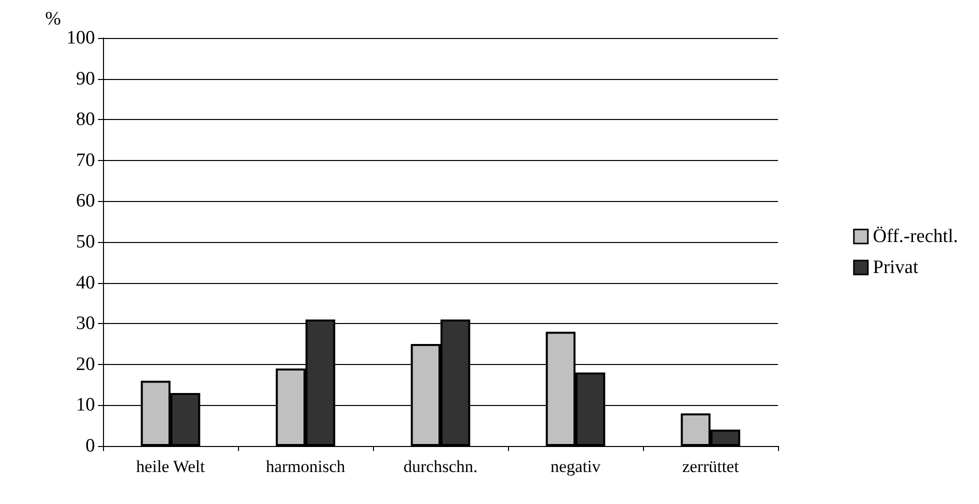 This screenshot has height=504, width=979. I want to click on y-tick-label: 30, so click(85, 323).